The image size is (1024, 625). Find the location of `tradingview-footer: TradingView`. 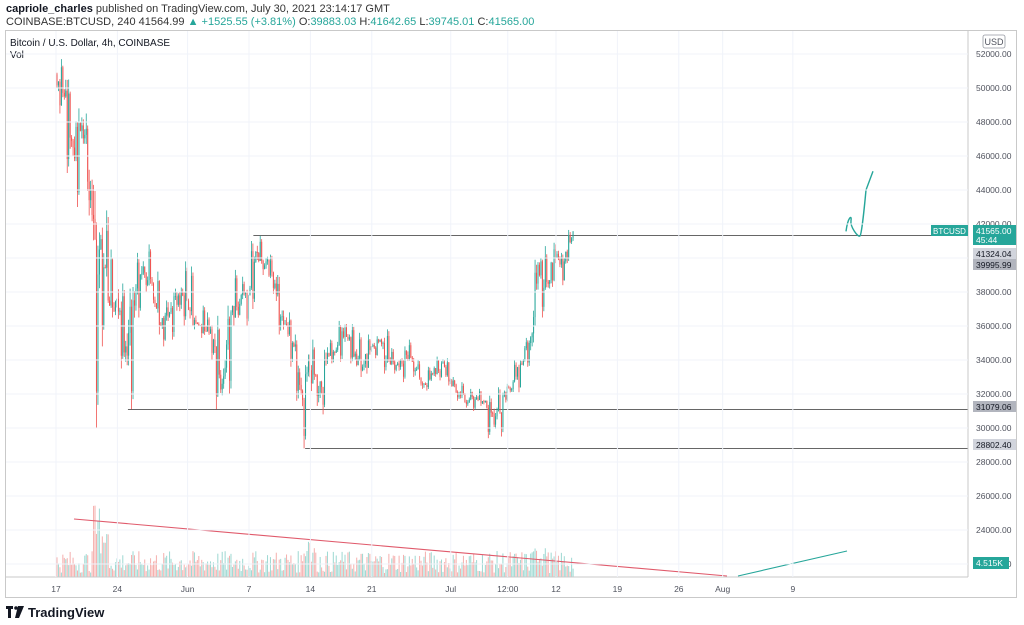

tradingview-footer: TradingView is located at coordinates (55, 612).